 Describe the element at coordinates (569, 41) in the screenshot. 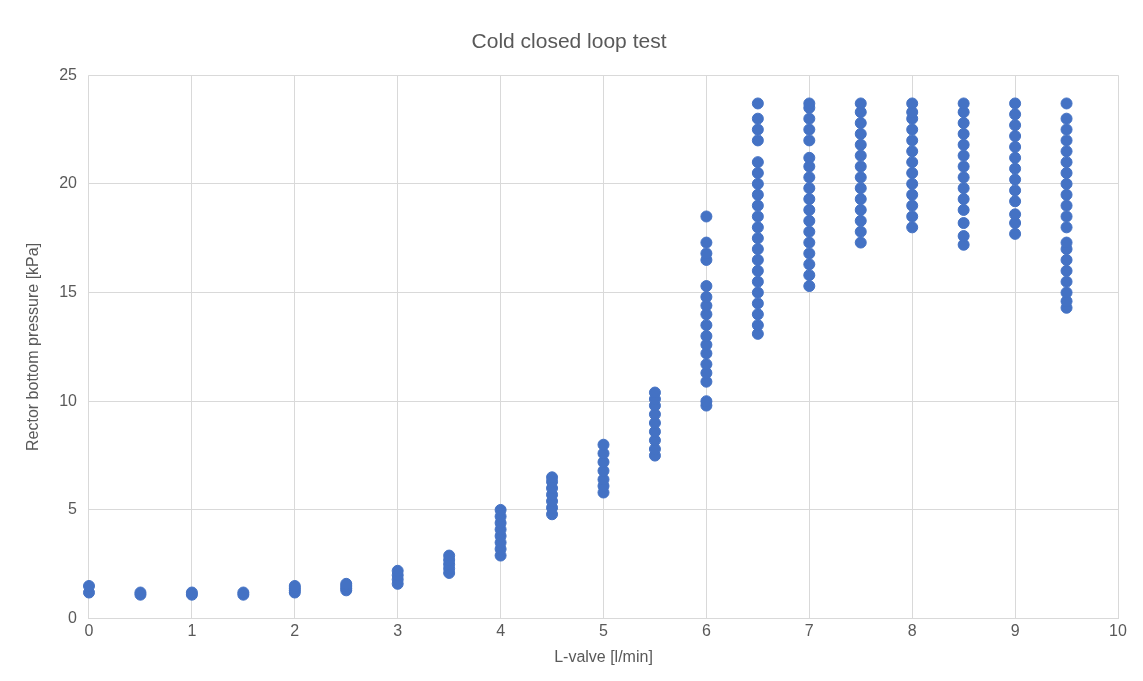

I see `chart-title: Cold closed loop test` at that location.